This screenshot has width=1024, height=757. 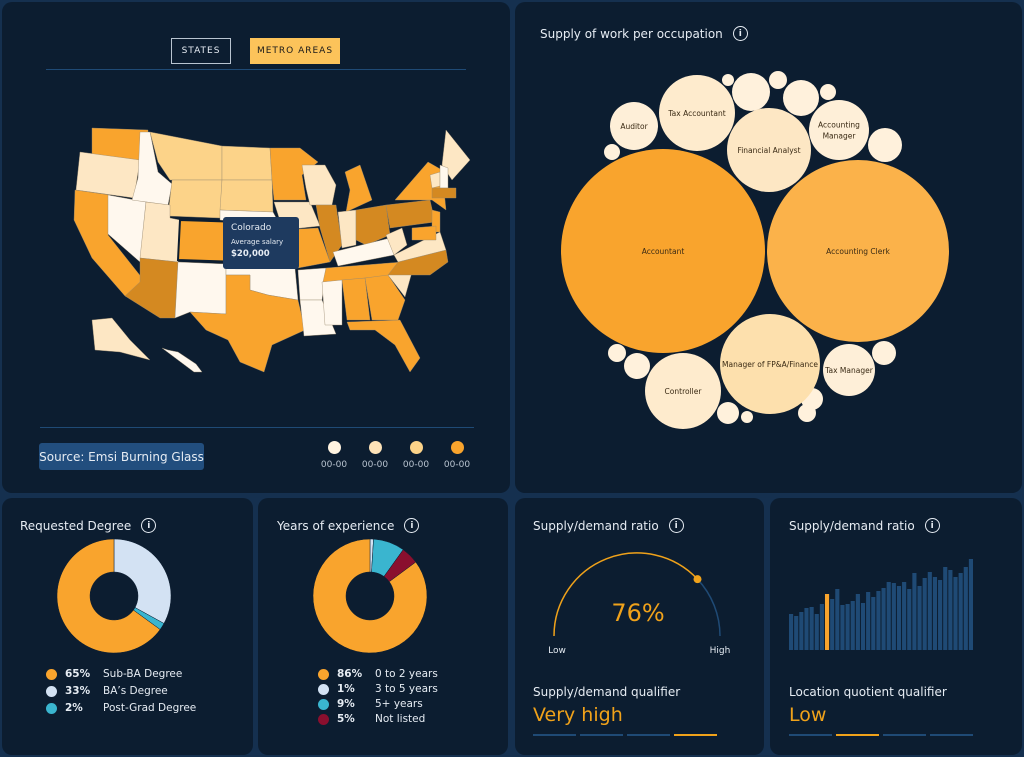 I want to click on legend-pct: 1%, so click(x=346, y=689).